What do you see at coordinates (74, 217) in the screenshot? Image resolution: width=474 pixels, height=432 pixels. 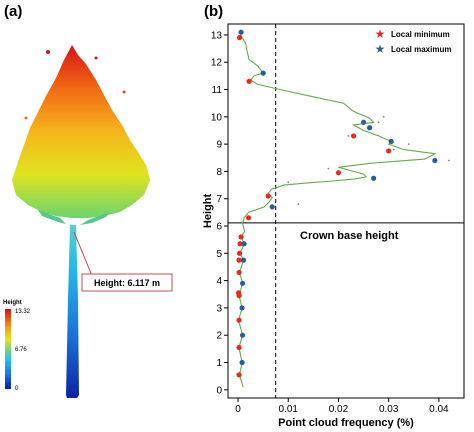 I see `tree-lower-branches` at bounding box center [74, 217].